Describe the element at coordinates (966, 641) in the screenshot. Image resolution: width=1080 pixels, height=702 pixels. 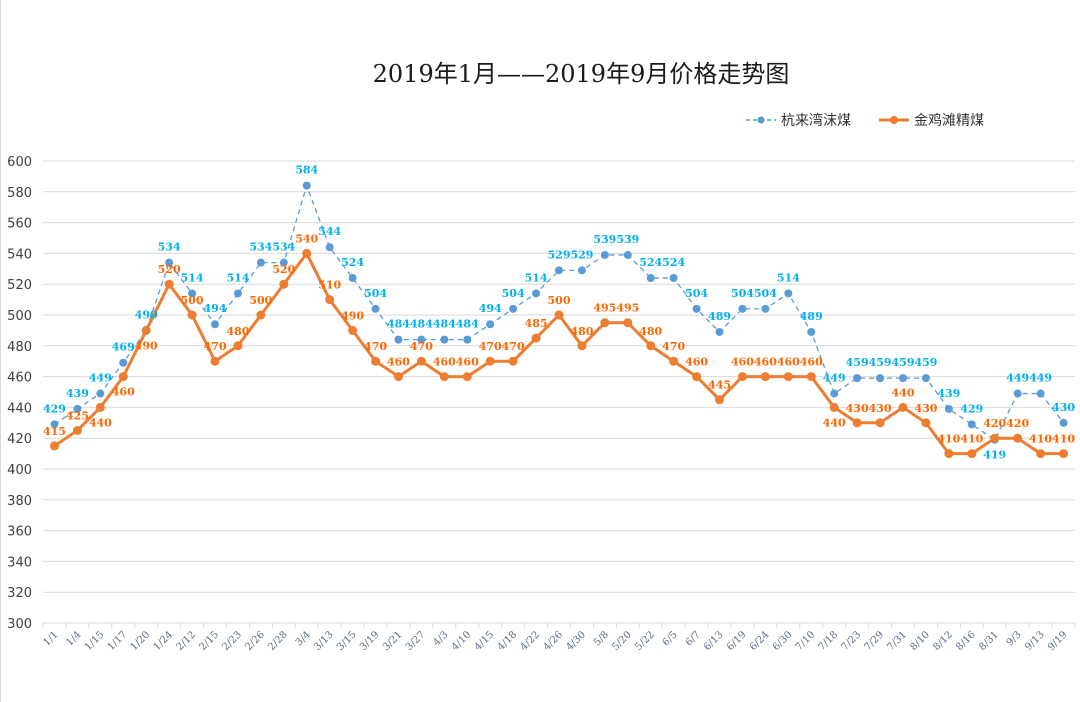
I see `x-tick-label: 8/16` at that location.